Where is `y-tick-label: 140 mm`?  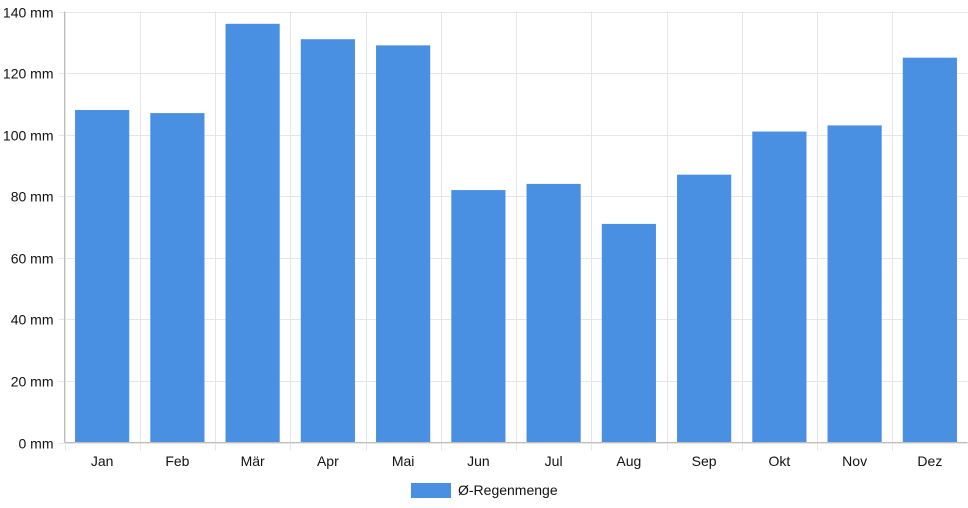
y-tick-label: 140 mm is located at coordinates (28, 13).